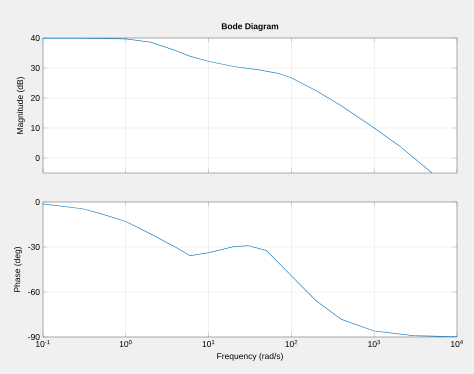 This screenshot has width=474, height=374. What do you see at coordinates (35, 128) in the screenshot?
I see `y-tick-label: 10` at bounding box center [35, 128].